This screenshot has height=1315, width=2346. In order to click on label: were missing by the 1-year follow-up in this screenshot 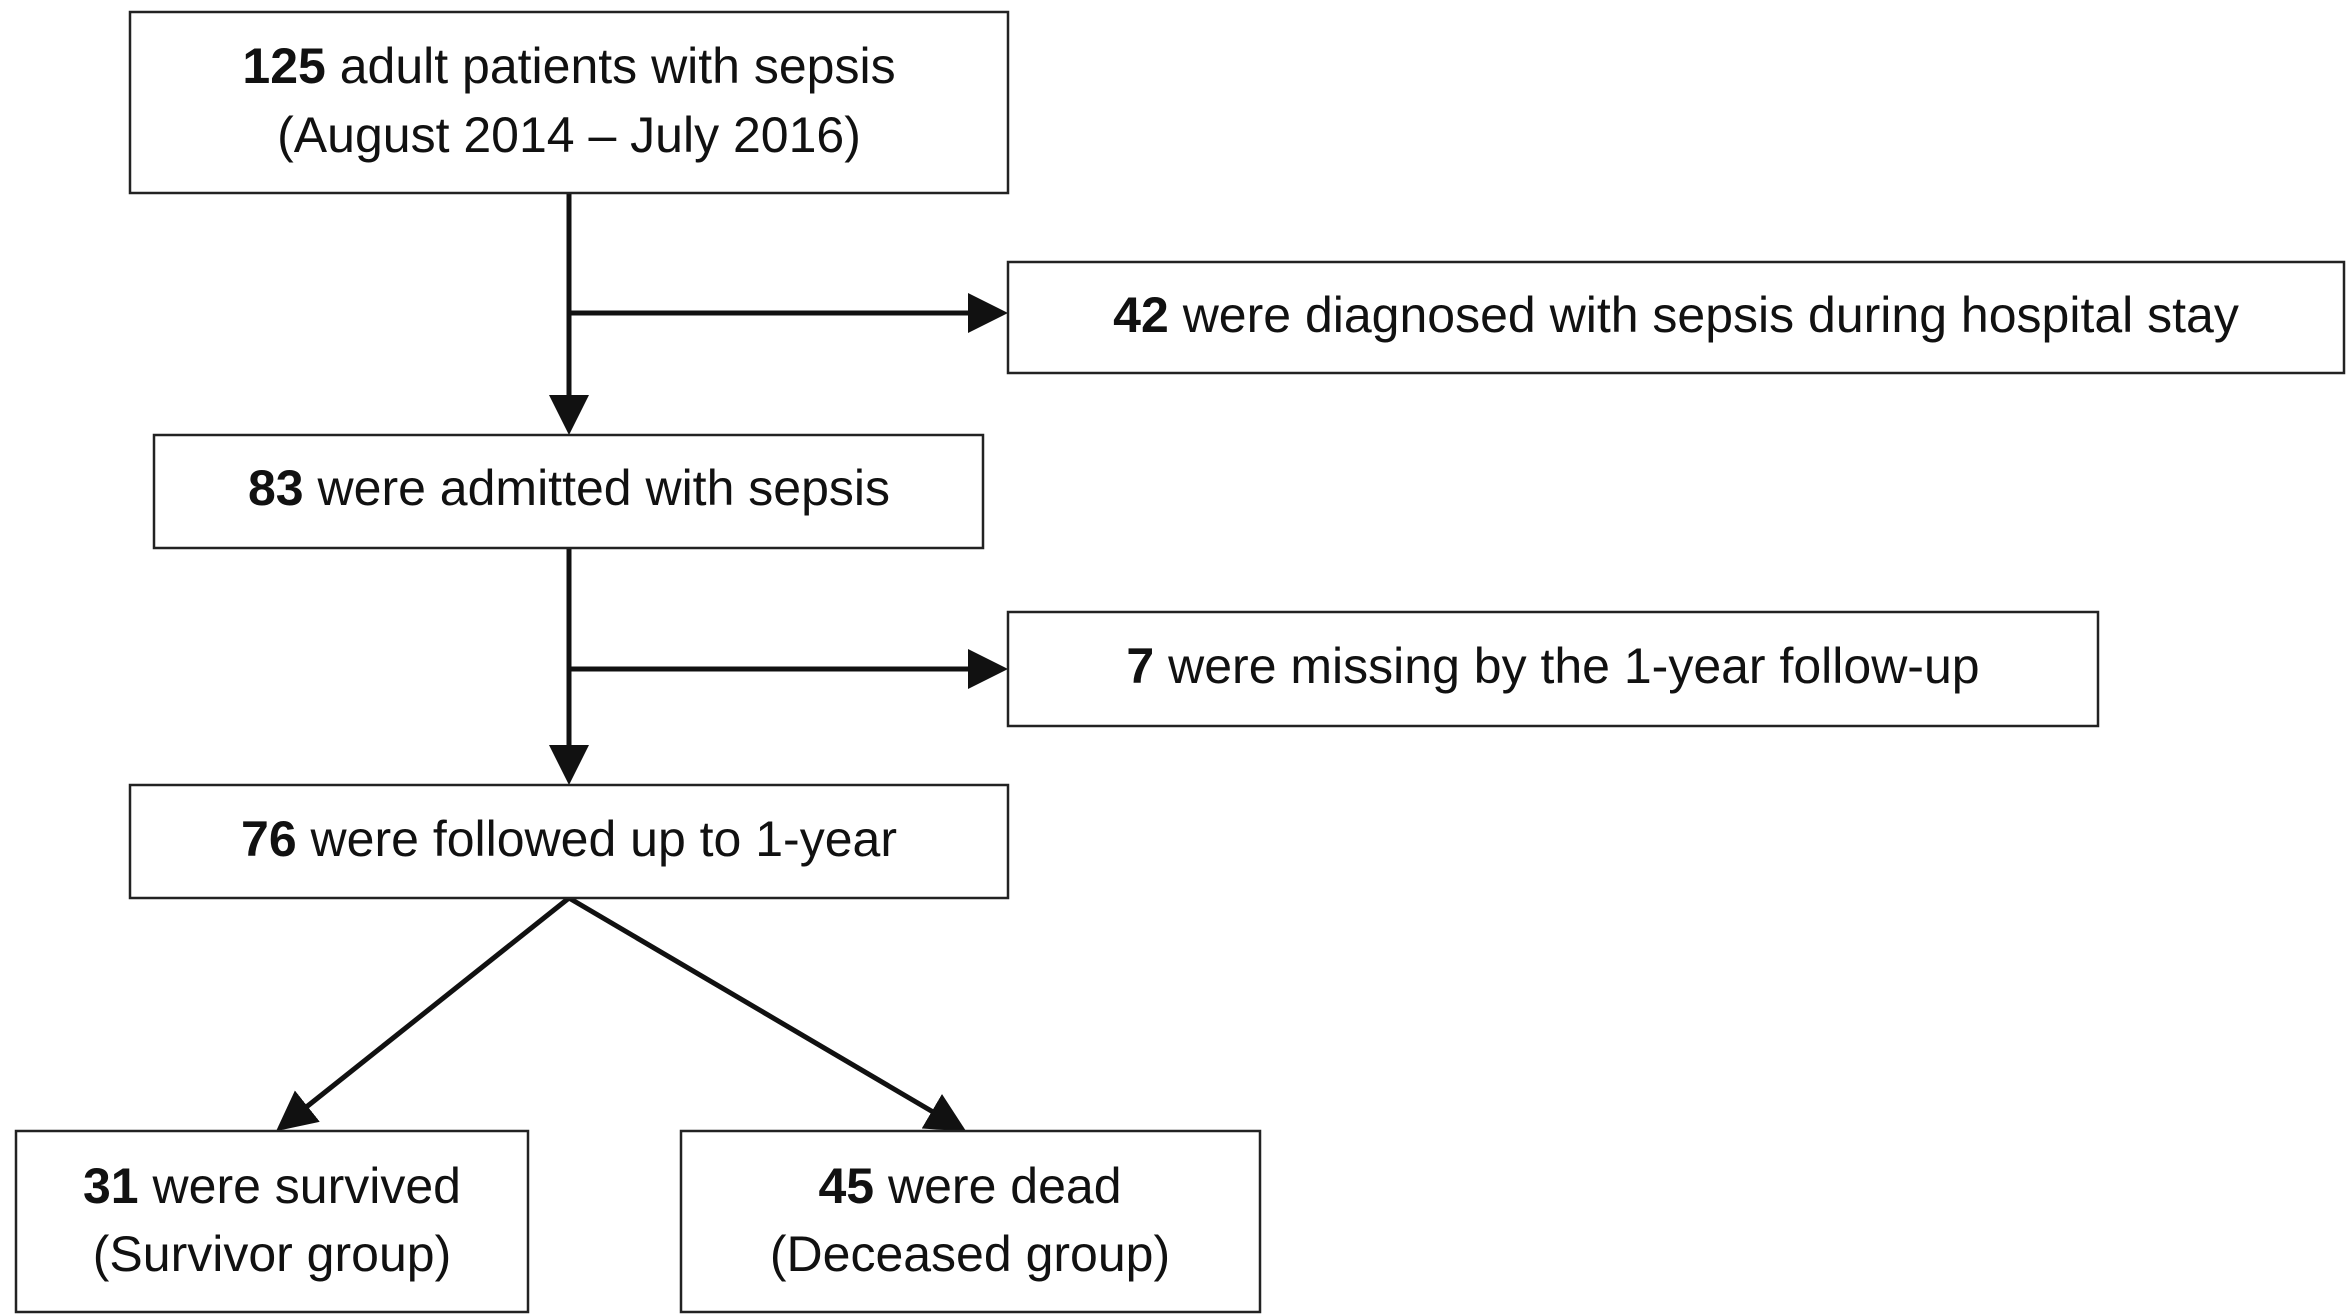, I will do `click(1573, 666)`.